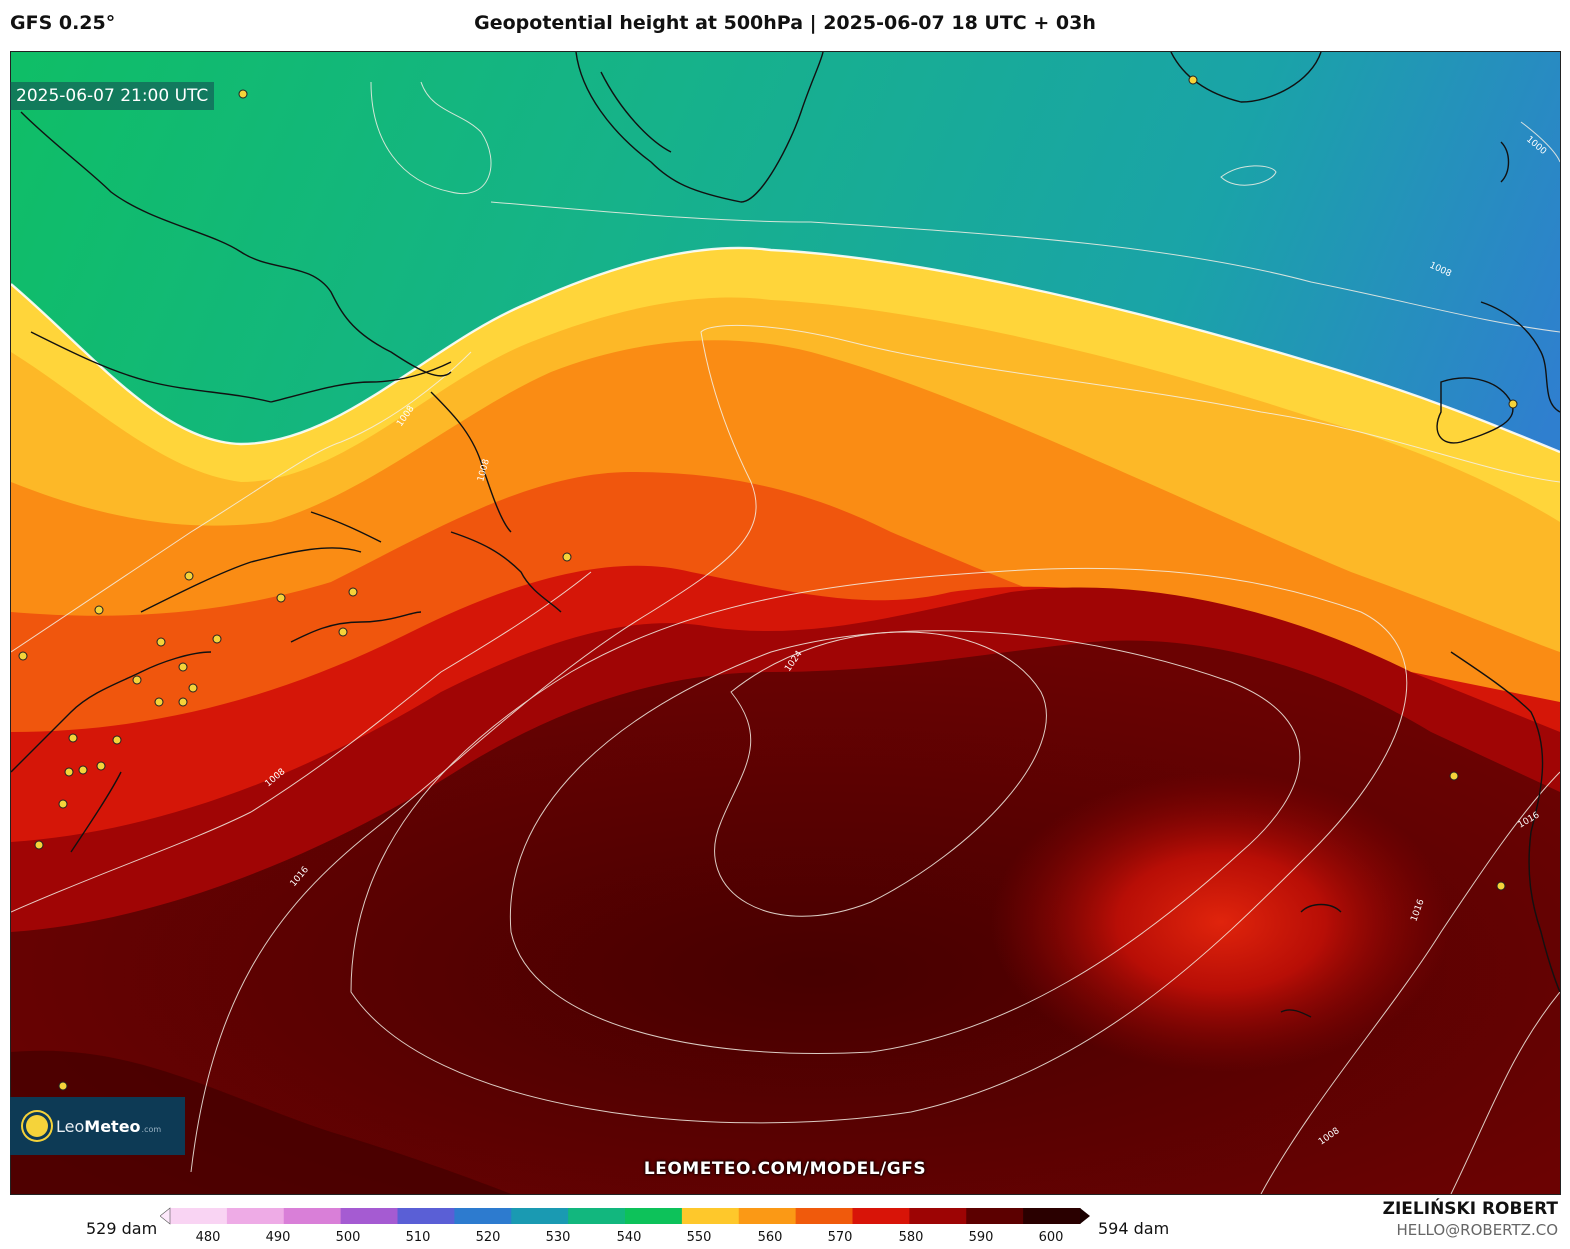 The image size is (1570, 1249). Describe the element at coordinates (112, 96) in the screenshot. I see `valid-time-badge: 2025-06-07 21:00 UTC` at that location.